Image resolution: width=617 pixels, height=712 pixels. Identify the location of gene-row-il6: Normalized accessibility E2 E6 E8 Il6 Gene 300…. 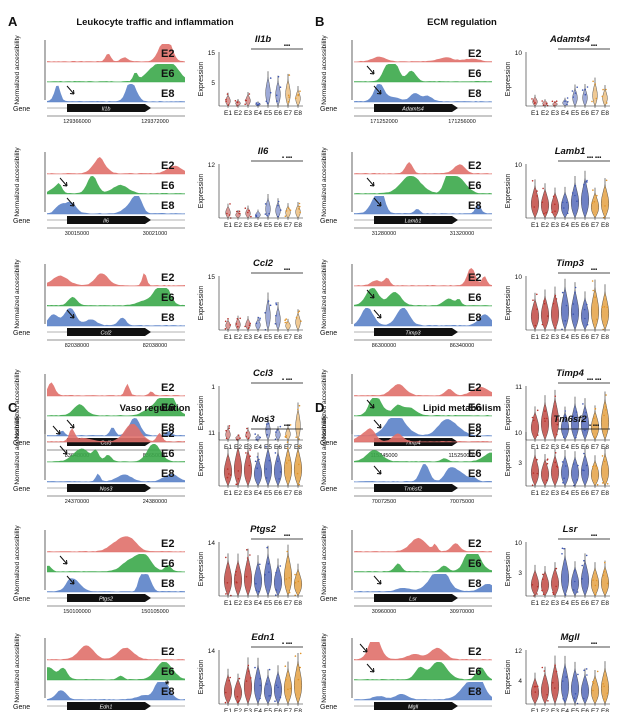
(158, 191).